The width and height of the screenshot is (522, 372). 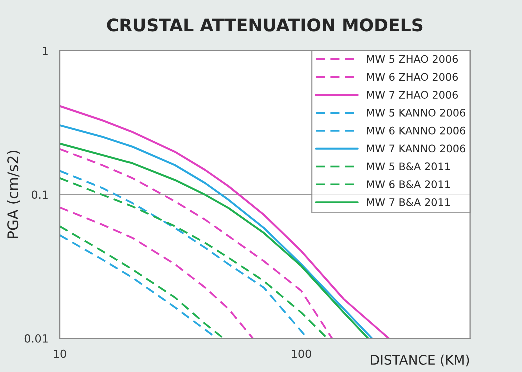 I want to click on legend-label: MW 6 ZHAO 2006, so click(x=412, y=77).